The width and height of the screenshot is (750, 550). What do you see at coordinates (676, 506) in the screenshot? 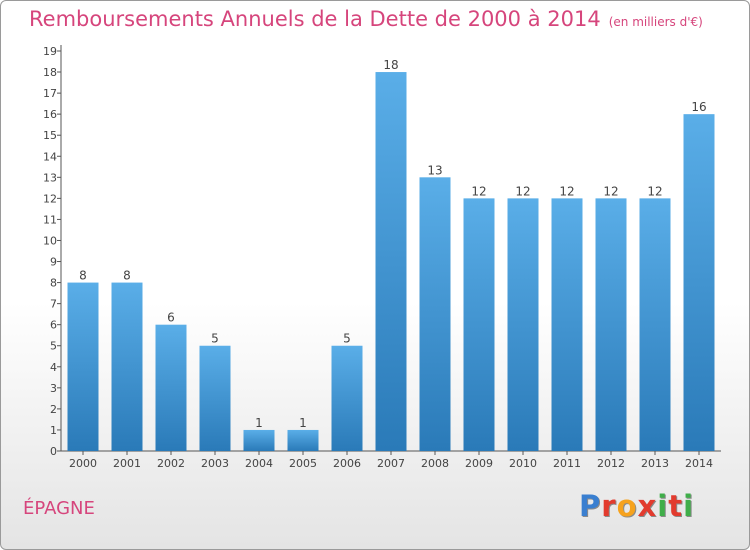
I see `logo-letter: t` at bounding box center [676, 506].